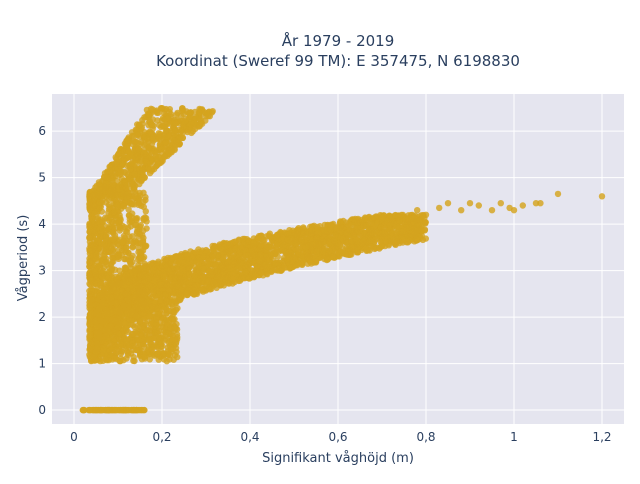 Image resolution: width=640 pixels, height=484 pixels. Describe the element at coordinates (161, 437) in the screenshot. I see `x-tick-label: 0,2` at that location.